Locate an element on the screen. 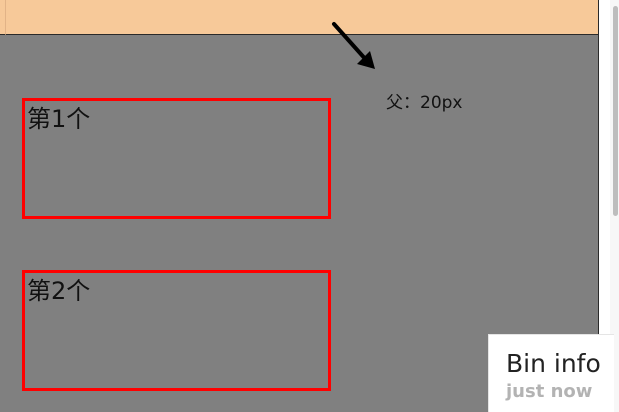  frame-right-border is located at coordinates (598, 206).